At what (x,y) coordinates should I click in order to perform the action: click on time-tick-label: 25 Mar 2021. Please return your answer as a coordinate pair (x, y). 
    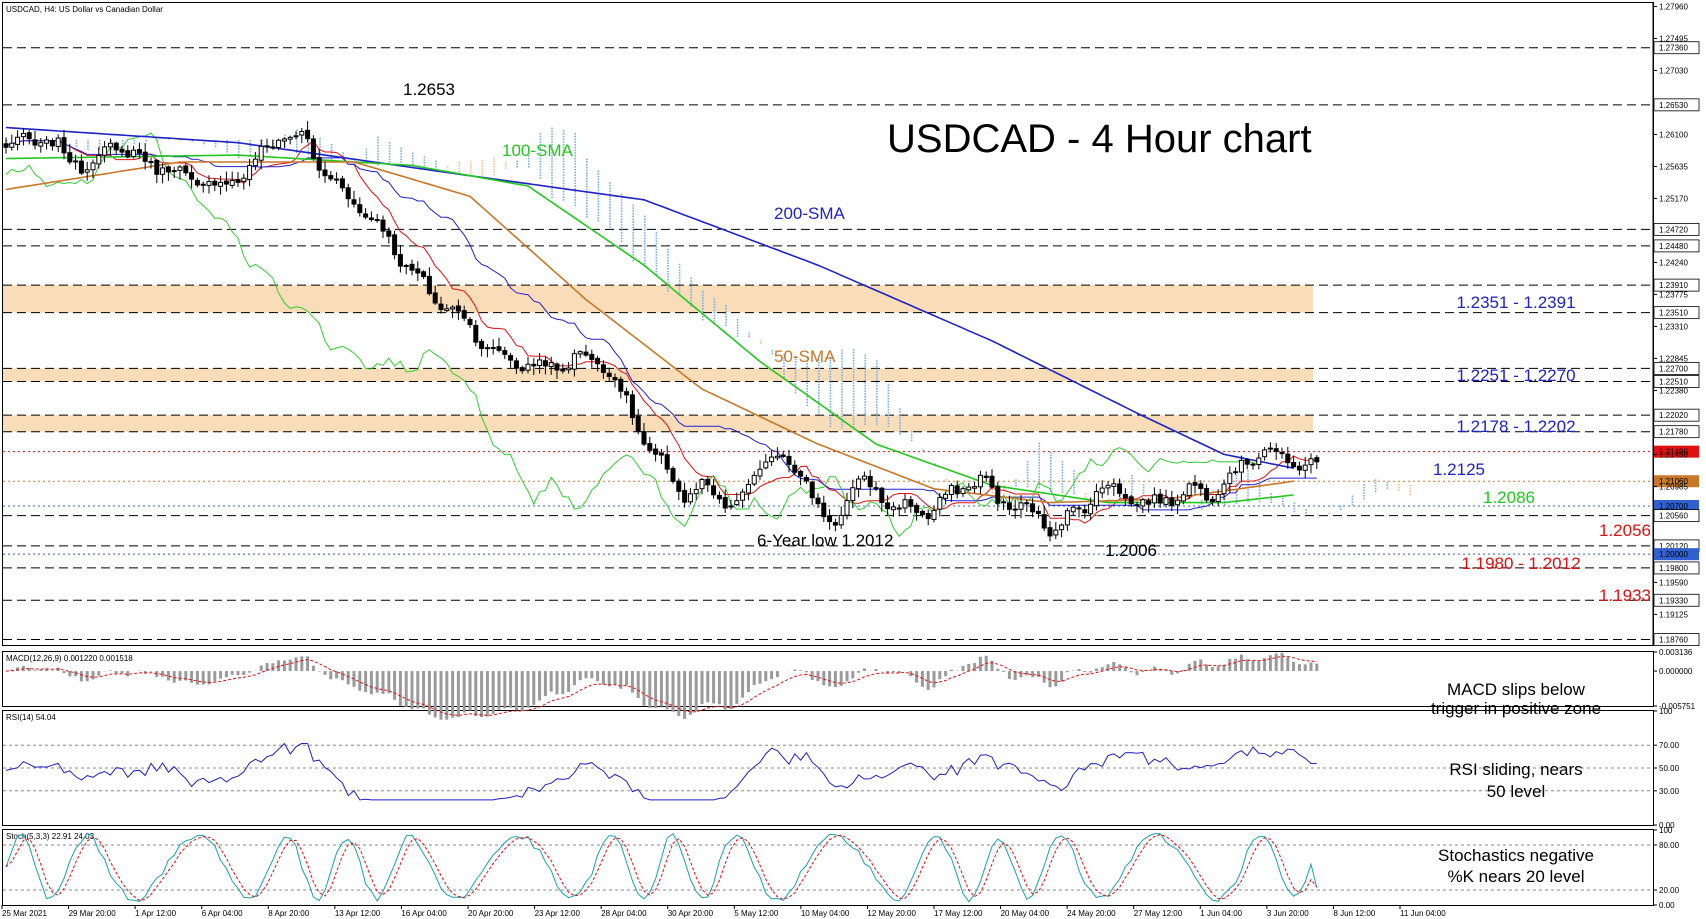
    Looking at the image, I should click on (24, 913).